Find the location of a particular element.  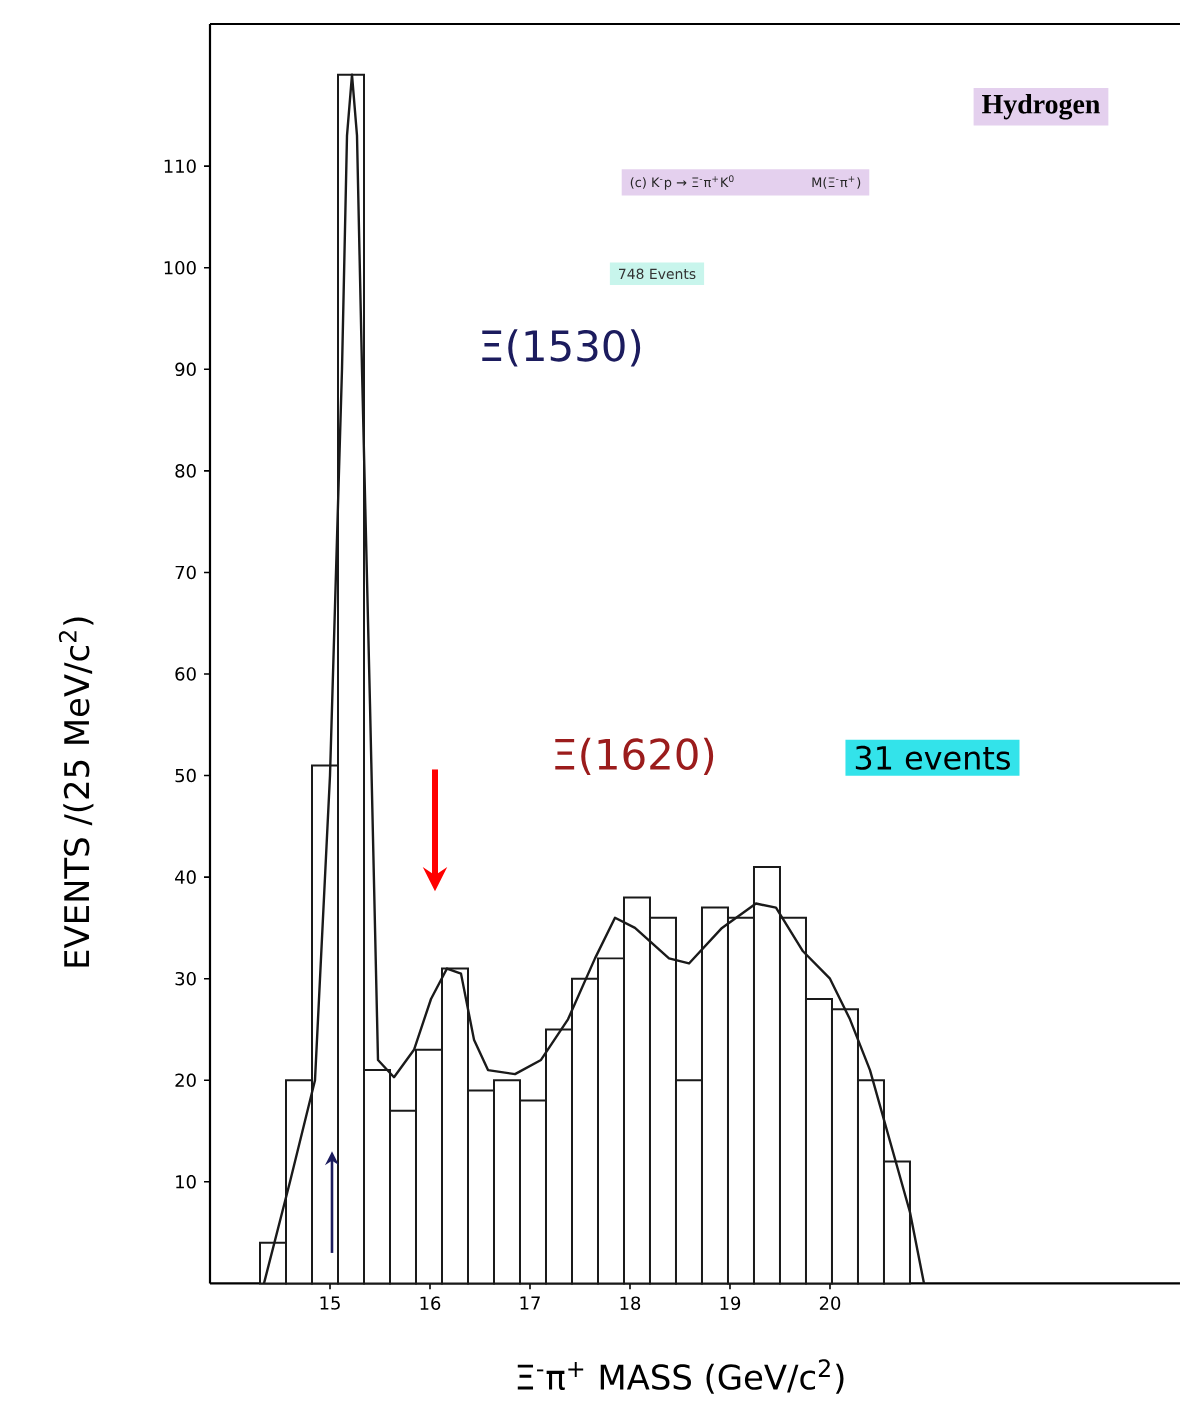

x-tick-label: 20 is located at coordinates (830, 1303).